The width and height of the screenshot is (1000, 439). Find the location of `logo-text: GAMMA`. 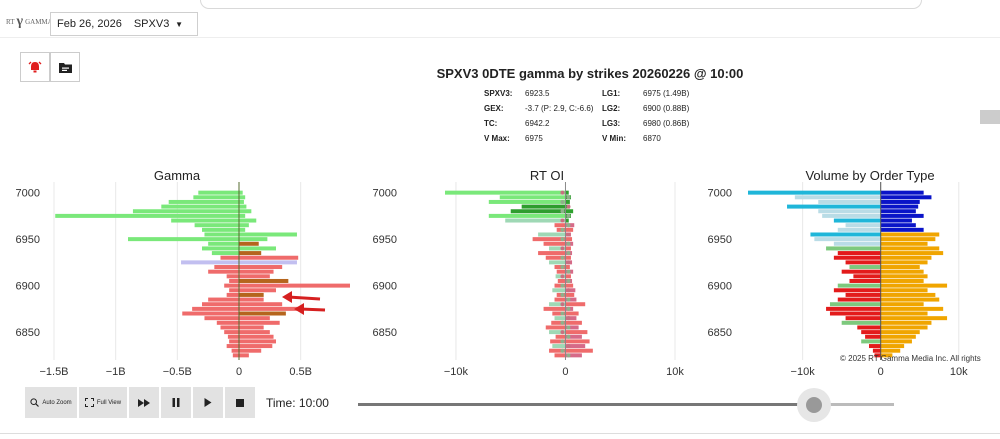

logo-text: GAMMA is located at coordinates (39, 22).